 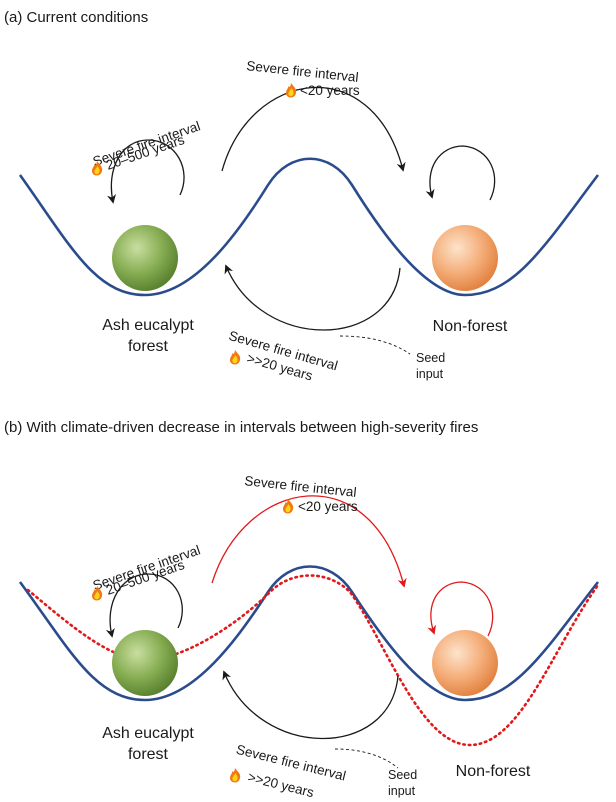 What do you see at coordinates (402, 791) in the screenshot?
I see `panel-b-input-label: input` at bounding box center [402, 791].